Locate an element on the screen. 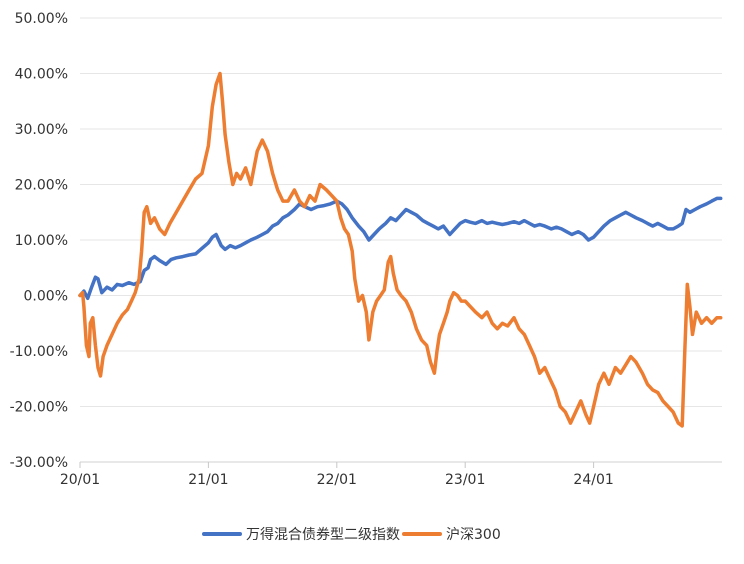 This screenshot has height=564, width=744. y-tick-label: 30.00% is located at coordinates (41, 130).